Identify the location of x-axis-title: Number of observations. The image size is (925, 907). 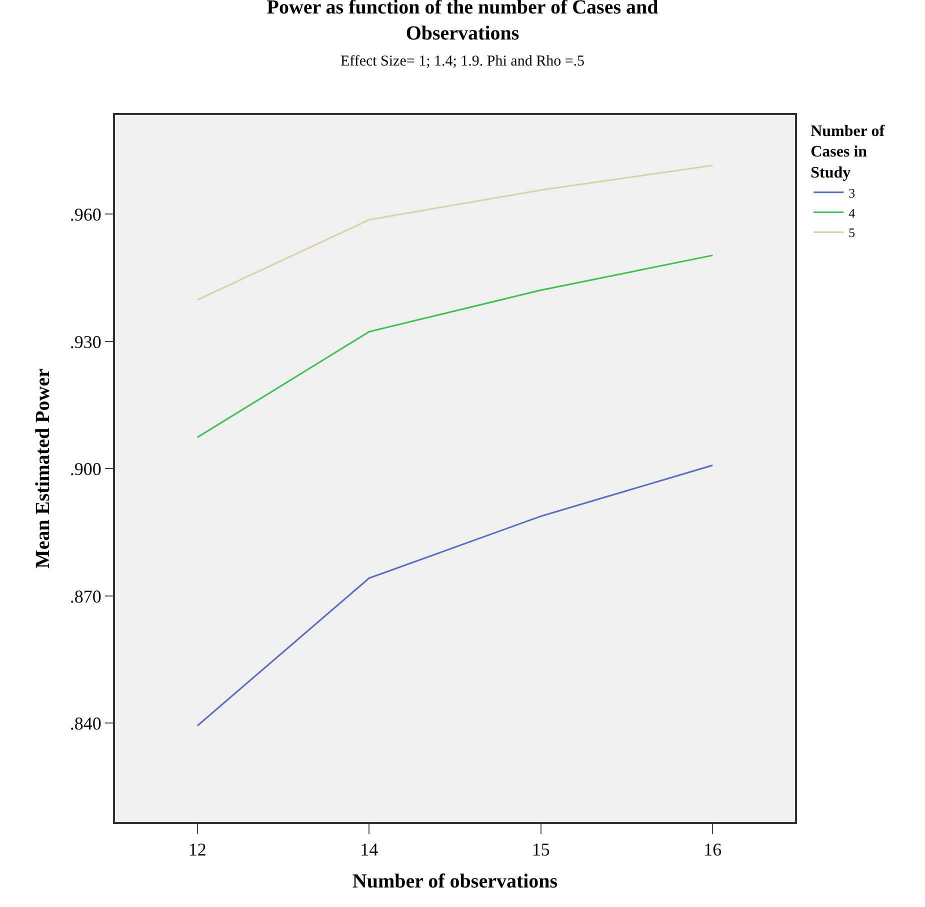
(455, 881).